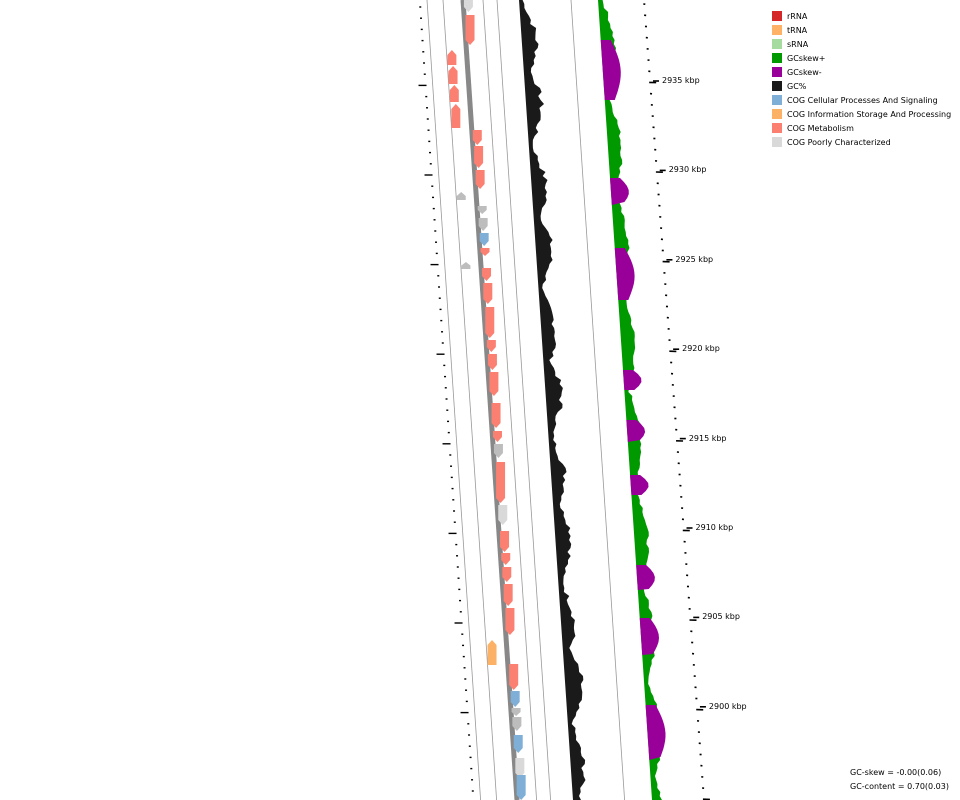 This screenshot has height=800, width=960. I want to click on legend-item: COG Information Storage And Processing, so click(861, 114).